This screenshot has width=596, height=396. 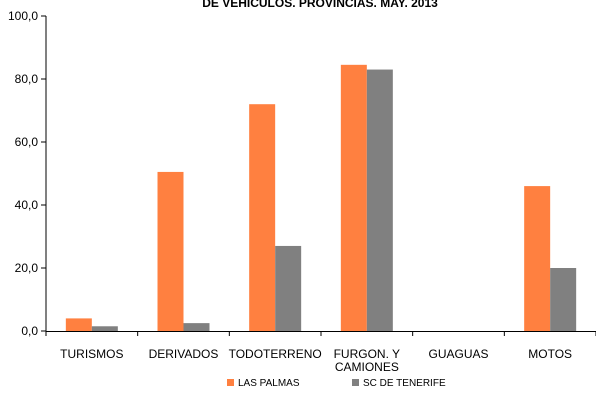 What do you see at coordinates (29, 331) in the screenshot?
I see `y-tick-label: 0,0` at bounding box center [29, 331].